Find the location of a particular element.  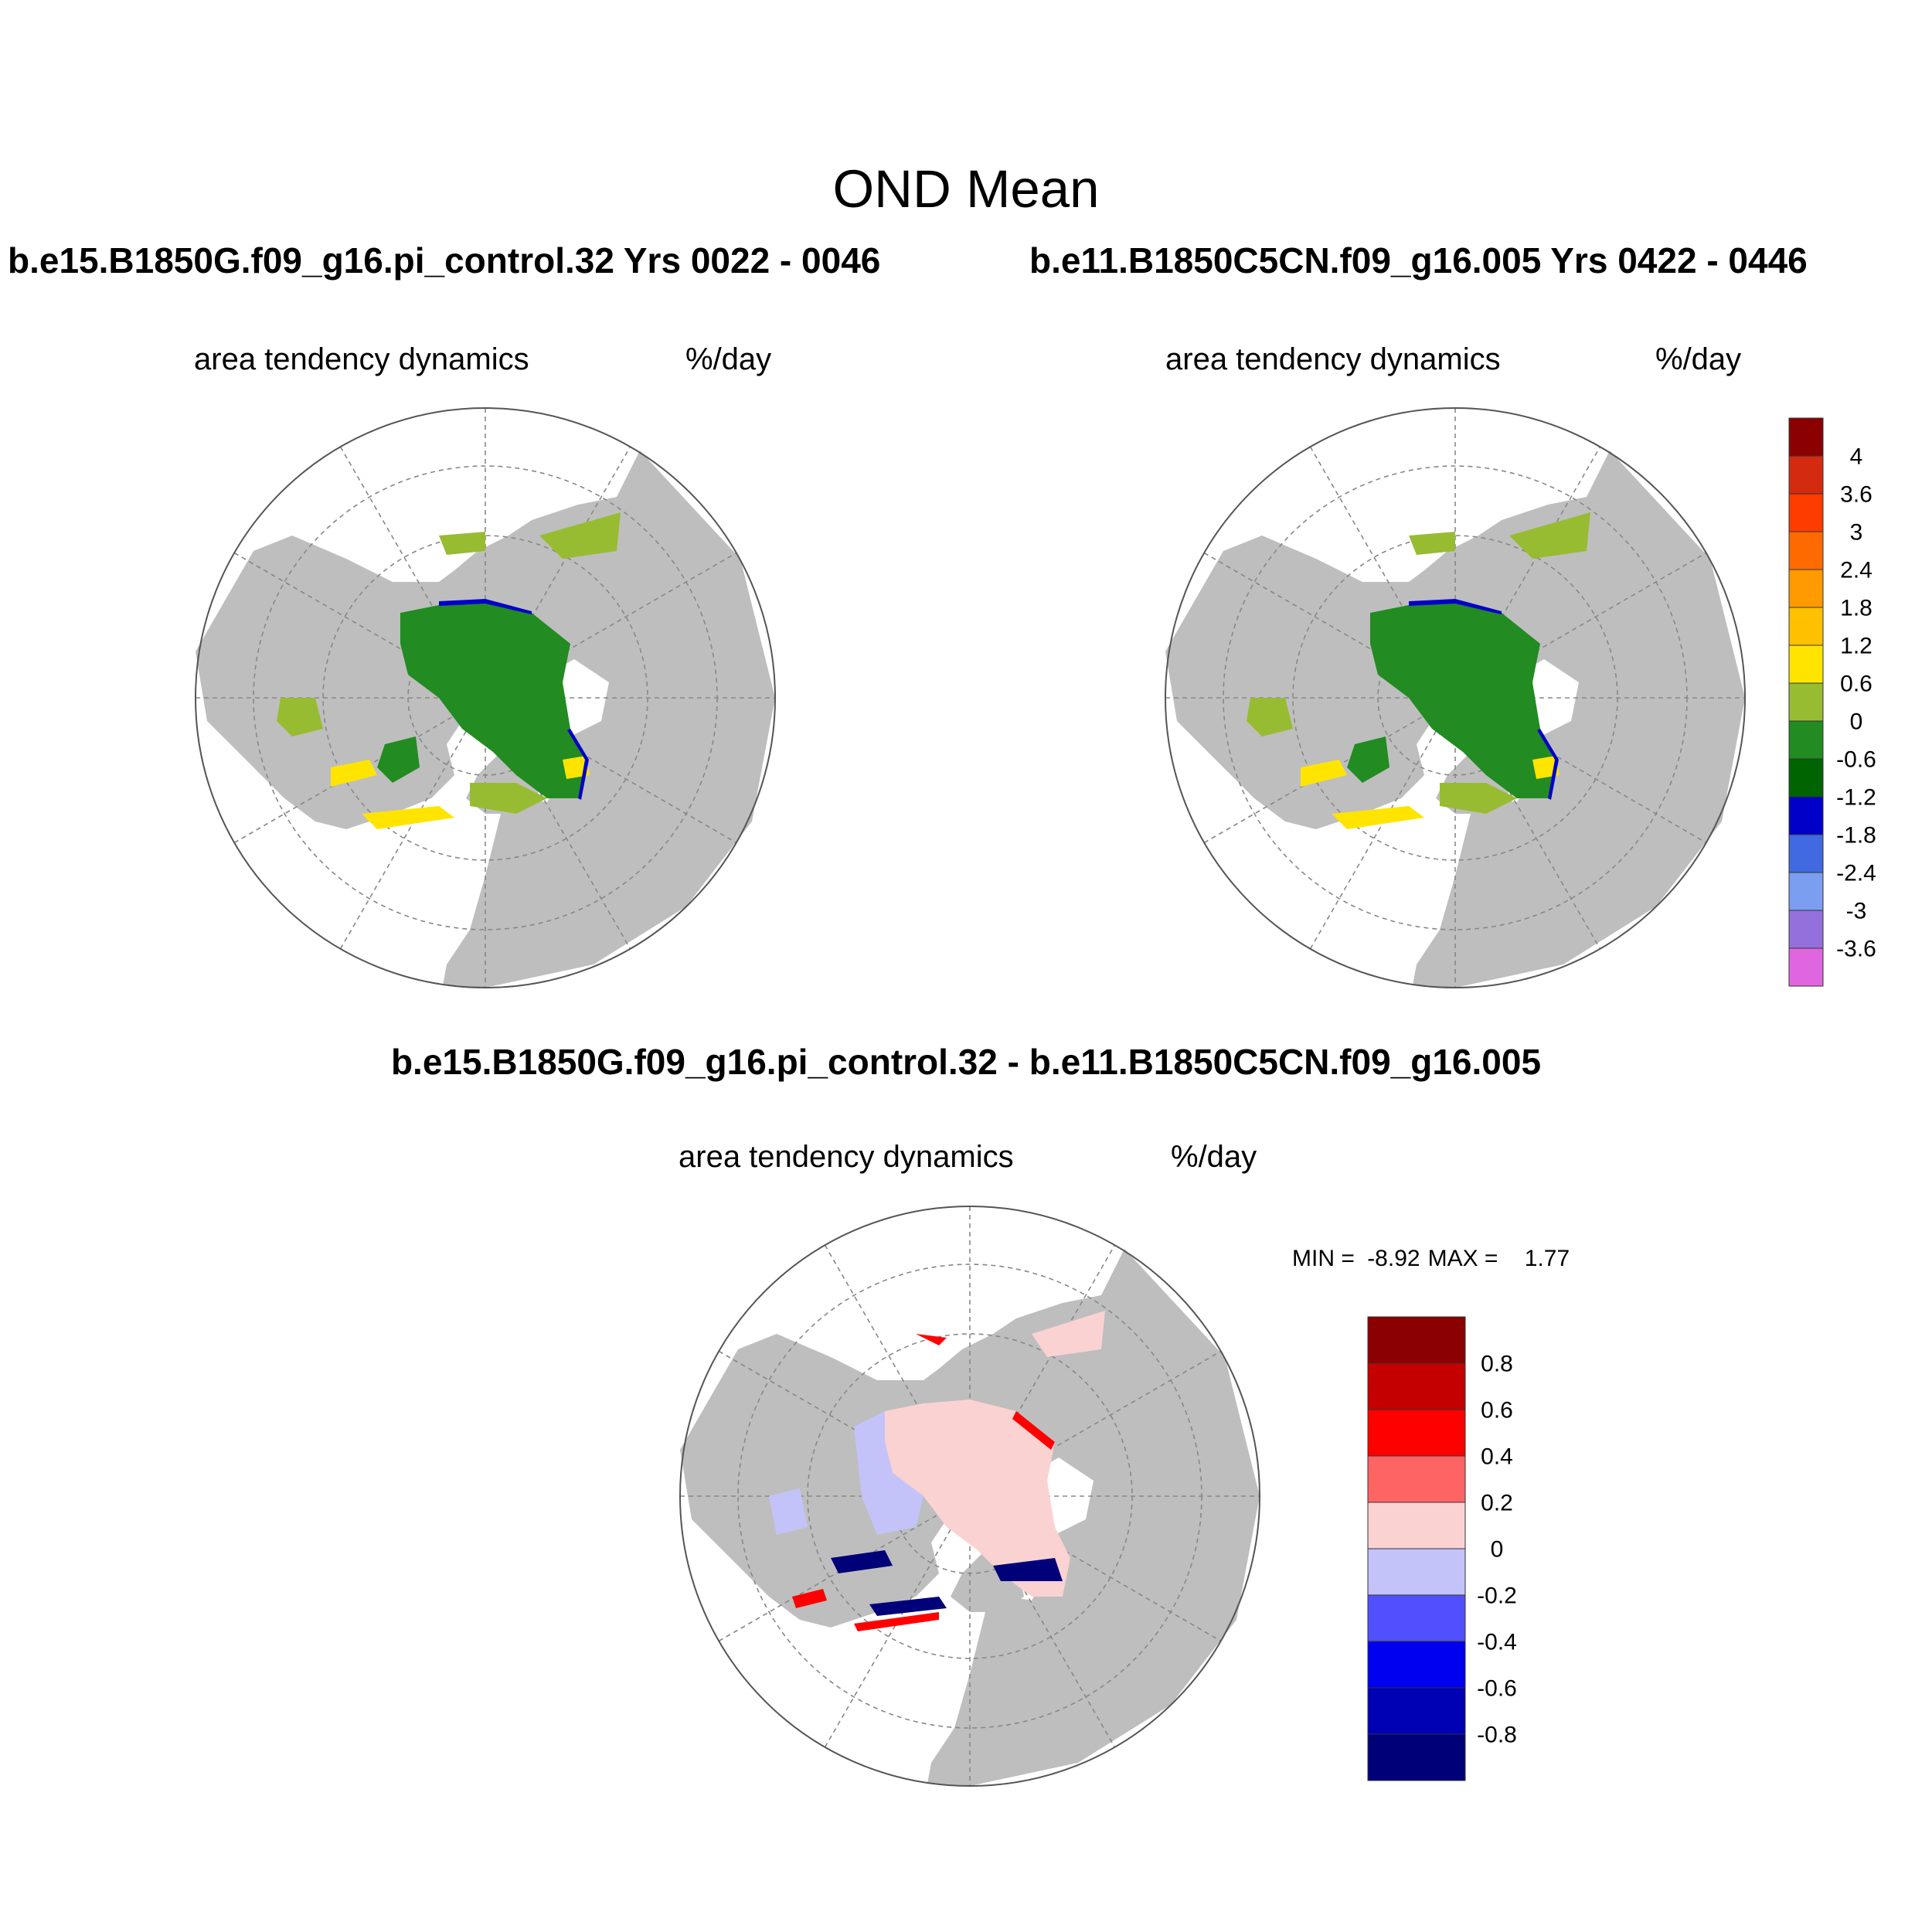

colorbar-diff-tick-label: 0.8 is located at coordinates (1497, 1364).